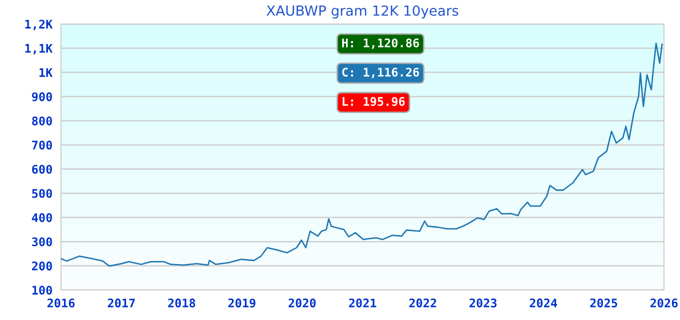 Image resolution: width=680 pixels, height=320 pixels. Describe the element at coordinates (604, 303) in the screenshot. I see `x-tick-label: 2025` at that location.